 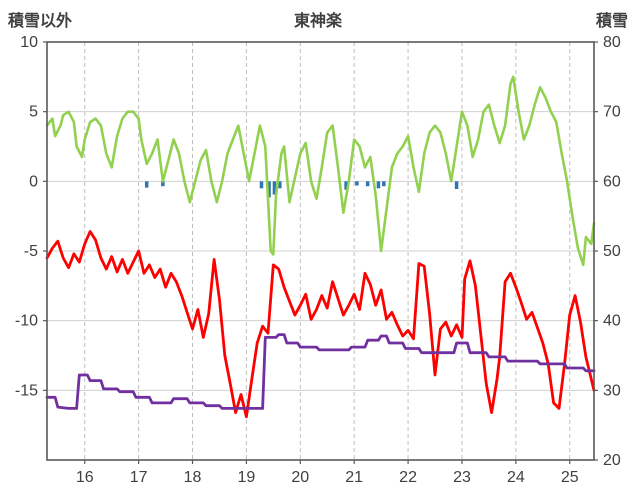 I want to click on svg-text: 21, so click(x=354, y=477).